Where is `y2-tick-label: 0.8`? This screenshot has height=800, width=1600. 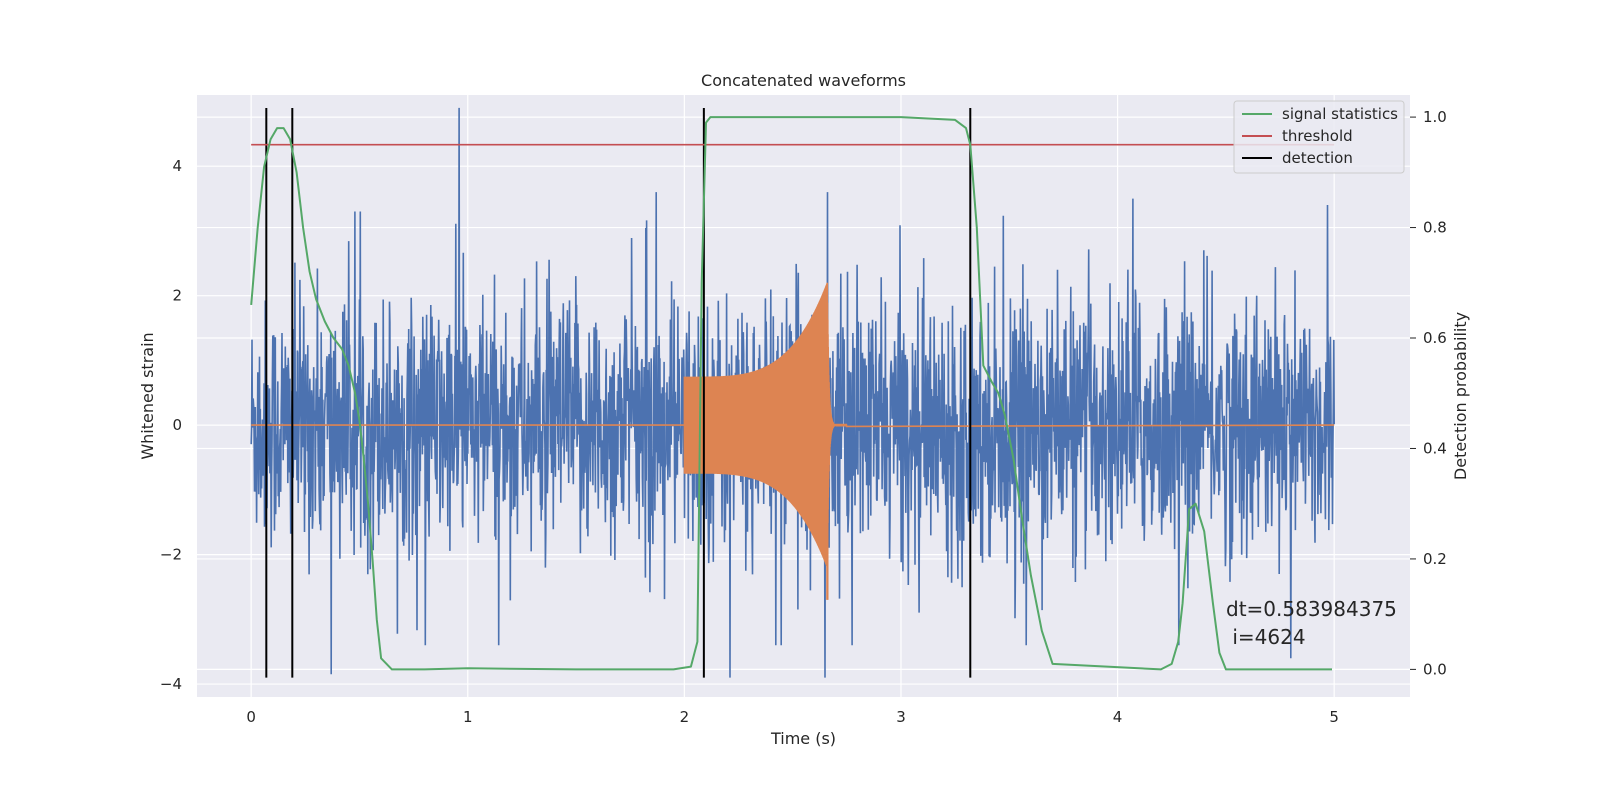 y2-tick-label: 0.8 is located at coordinates (1435, 228).